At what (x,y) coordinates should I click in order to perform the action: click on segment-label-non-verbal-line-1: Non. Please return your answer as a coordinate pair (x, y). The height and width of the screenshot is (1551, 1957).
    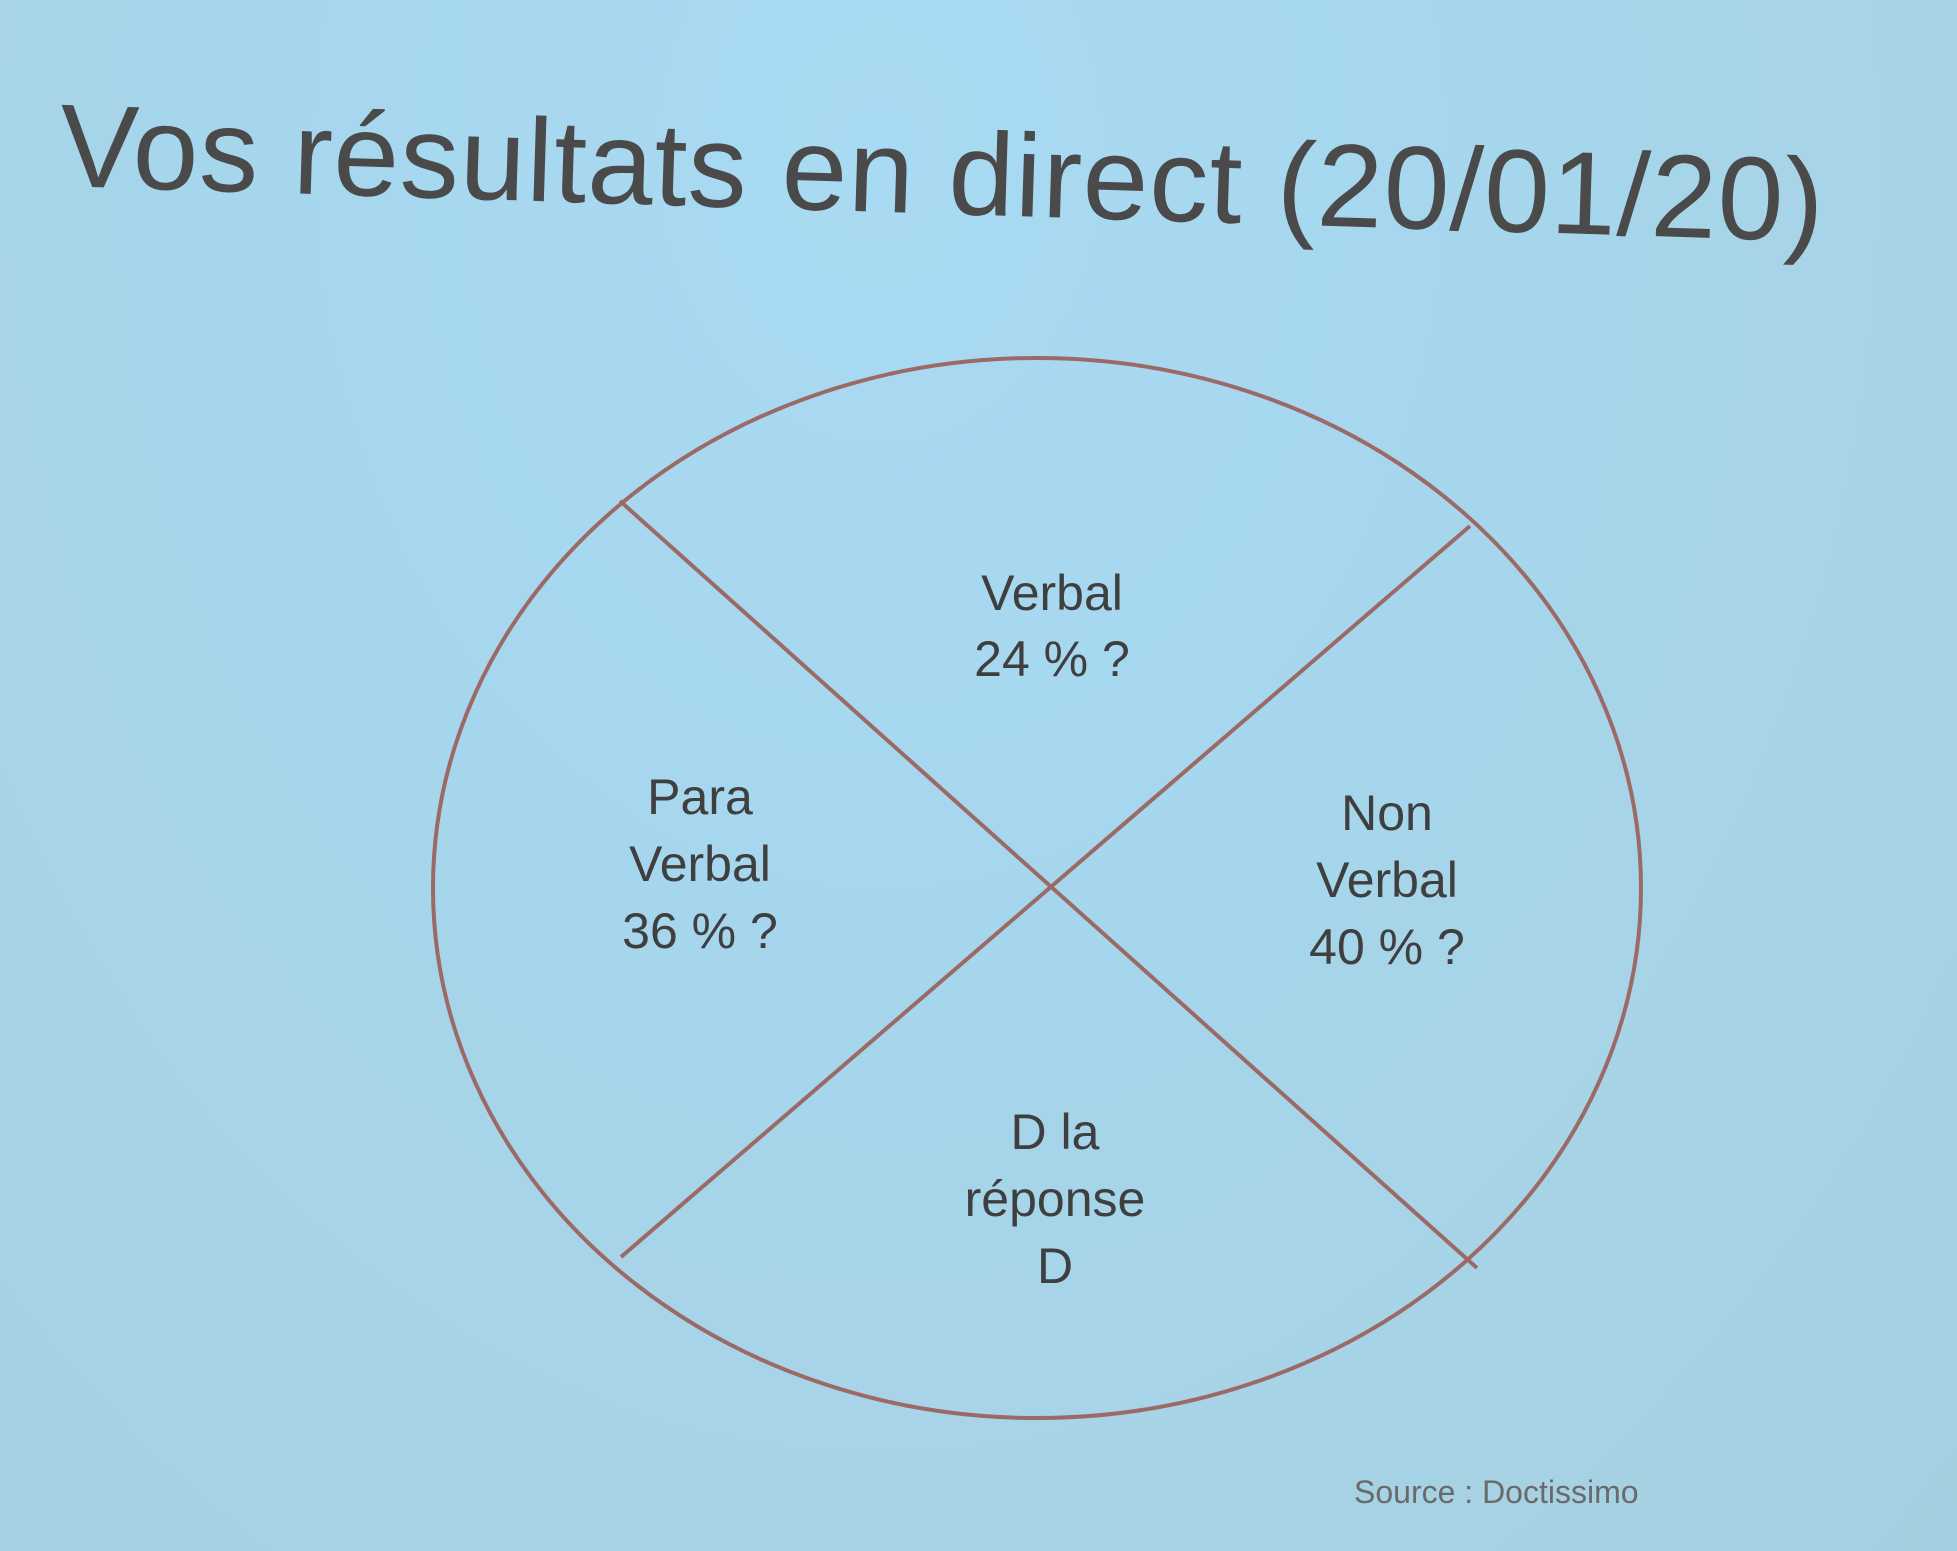
    Looking at the image, I should click on (1387, 813).